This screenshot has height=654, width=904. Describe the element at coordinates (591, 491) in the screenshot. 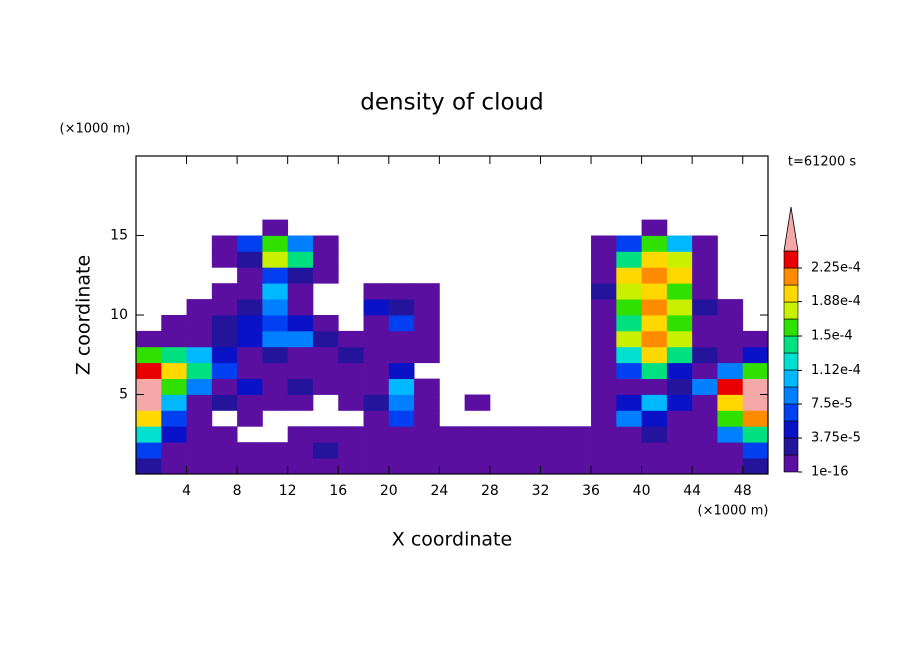

I see `x-tick-label: 36` at that location.